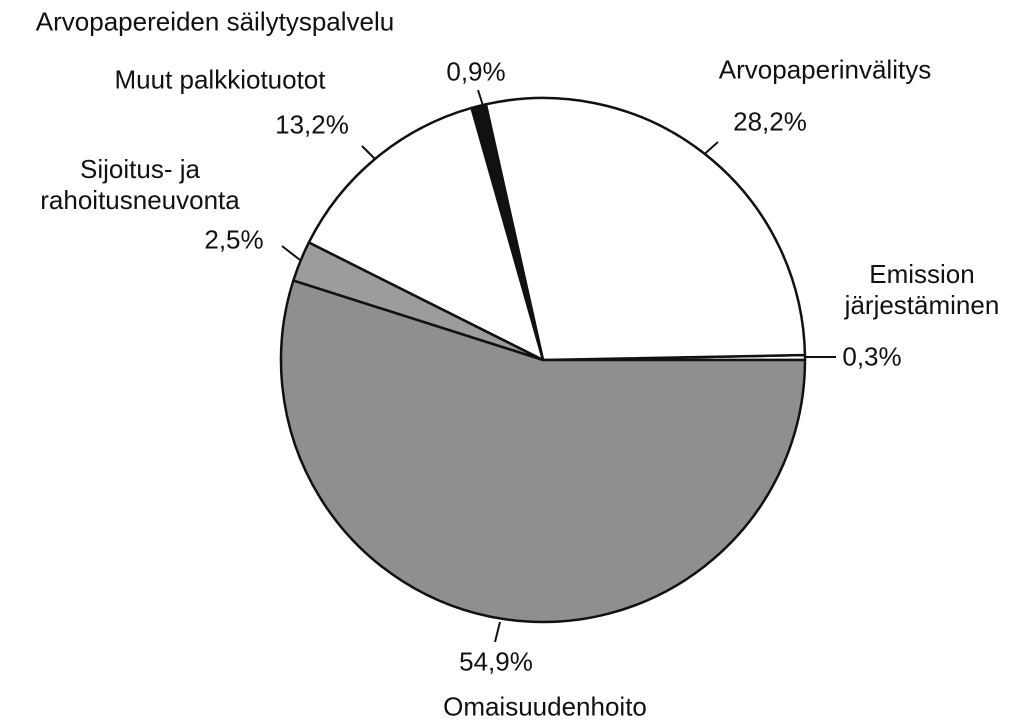 Image resolution: width=1026 pixels, height=723 pixels. Describe the element at coordinates (872, 356) in the screenshot. I see `slice-value-label: 0,3%` at that location.